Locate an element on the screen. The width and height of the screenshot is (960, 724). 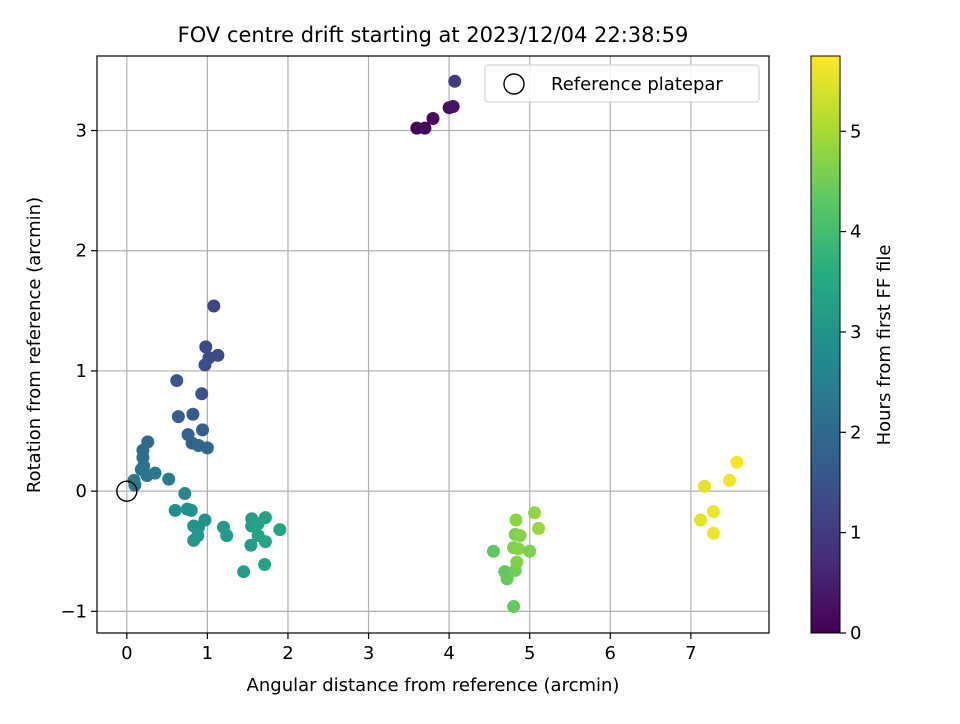
x-tick-label: 7 is located at coordinates (690, 653).